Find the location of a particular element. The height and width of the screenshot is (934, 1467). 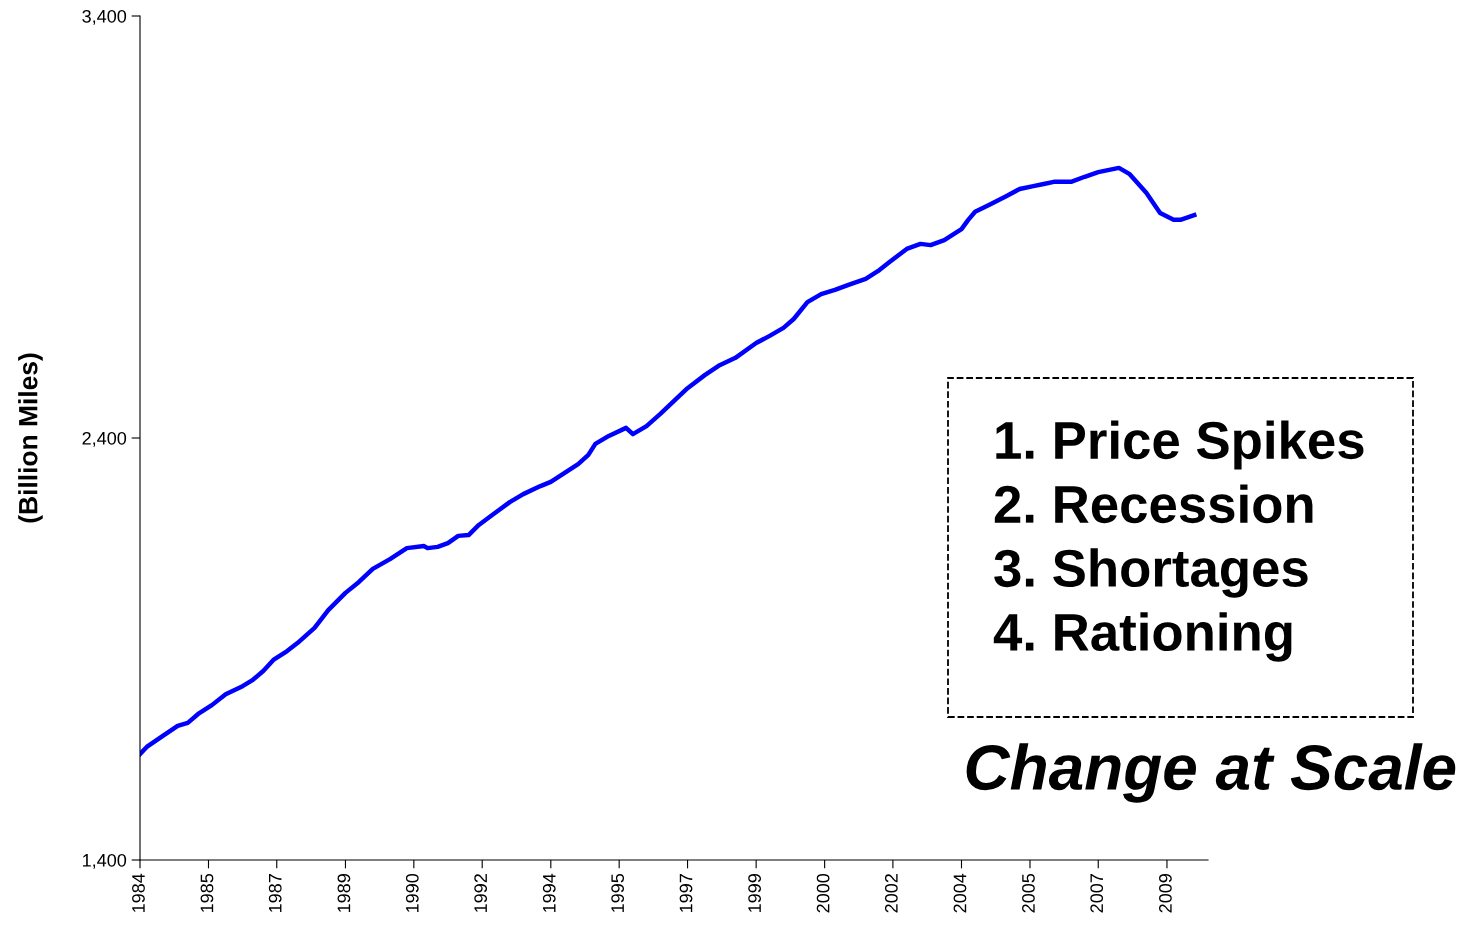

x-tick-label: 1995 is located at coordinates (618, 892).